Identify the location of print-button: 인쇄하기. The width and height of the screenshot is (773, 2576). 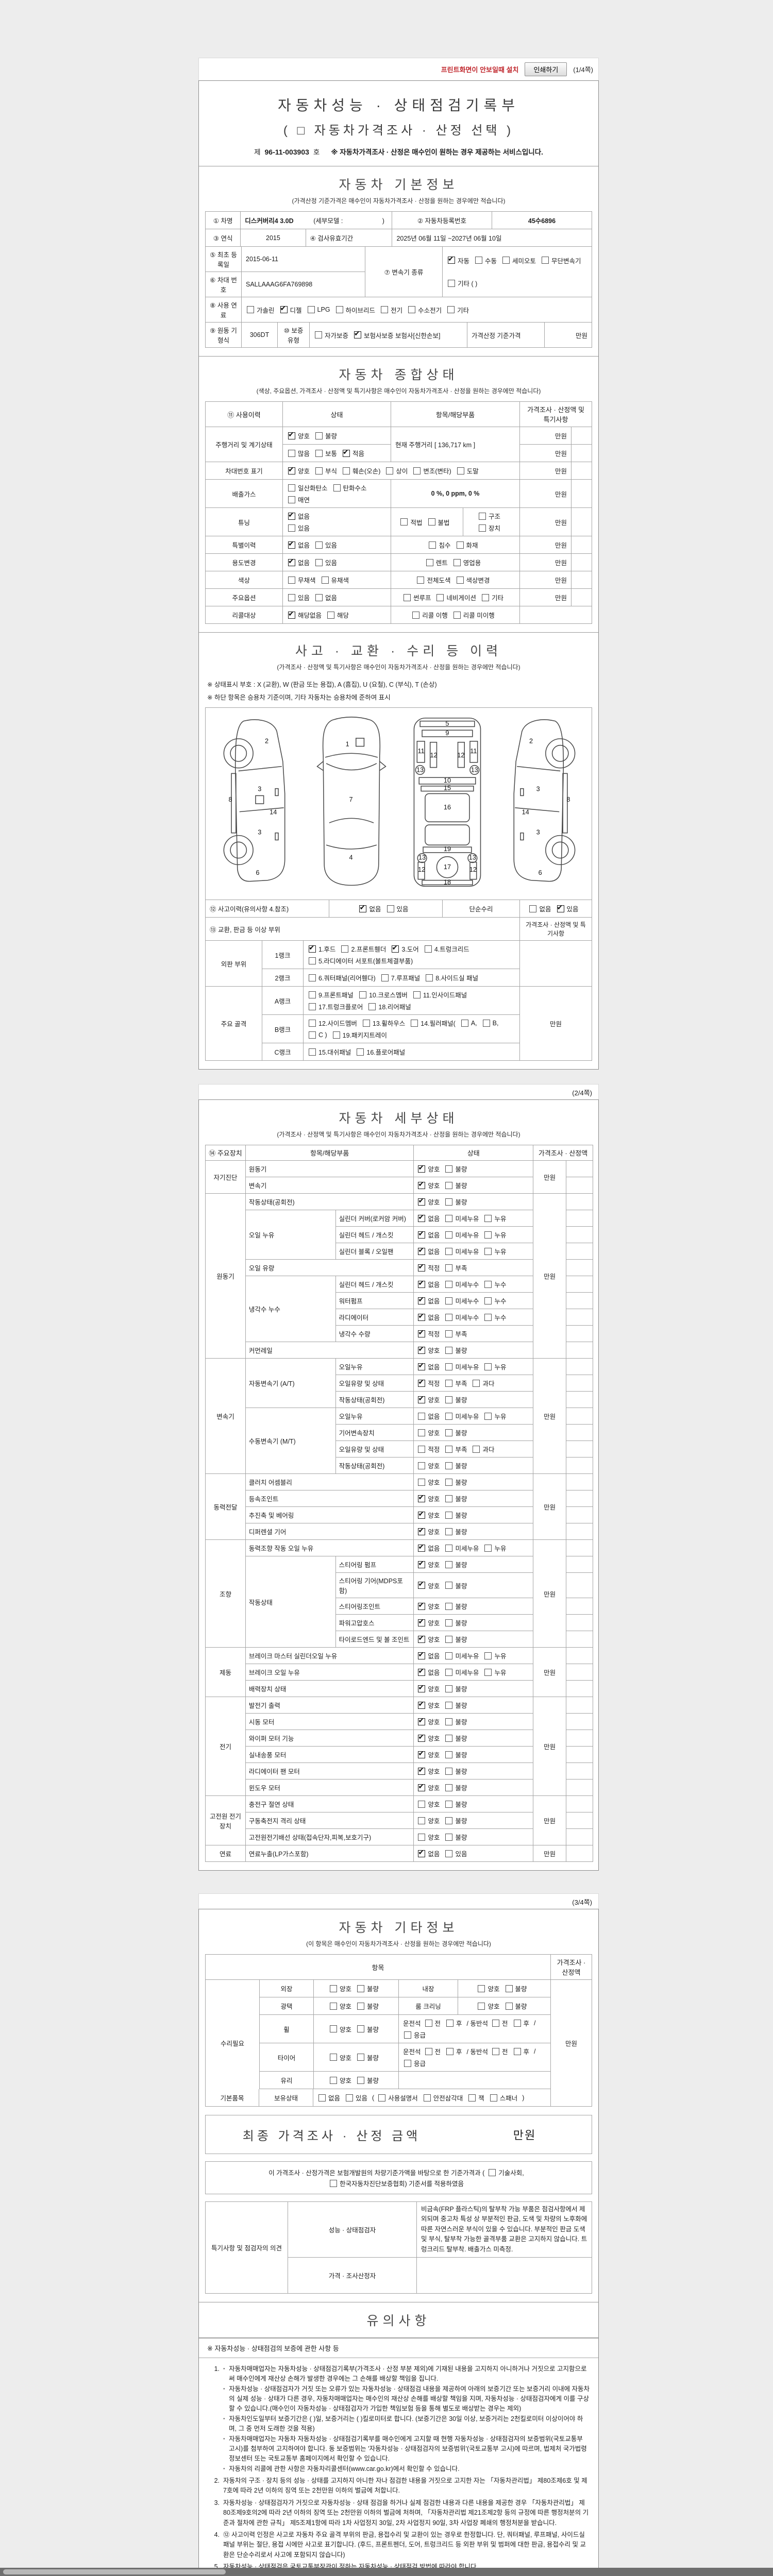
(546, 69).